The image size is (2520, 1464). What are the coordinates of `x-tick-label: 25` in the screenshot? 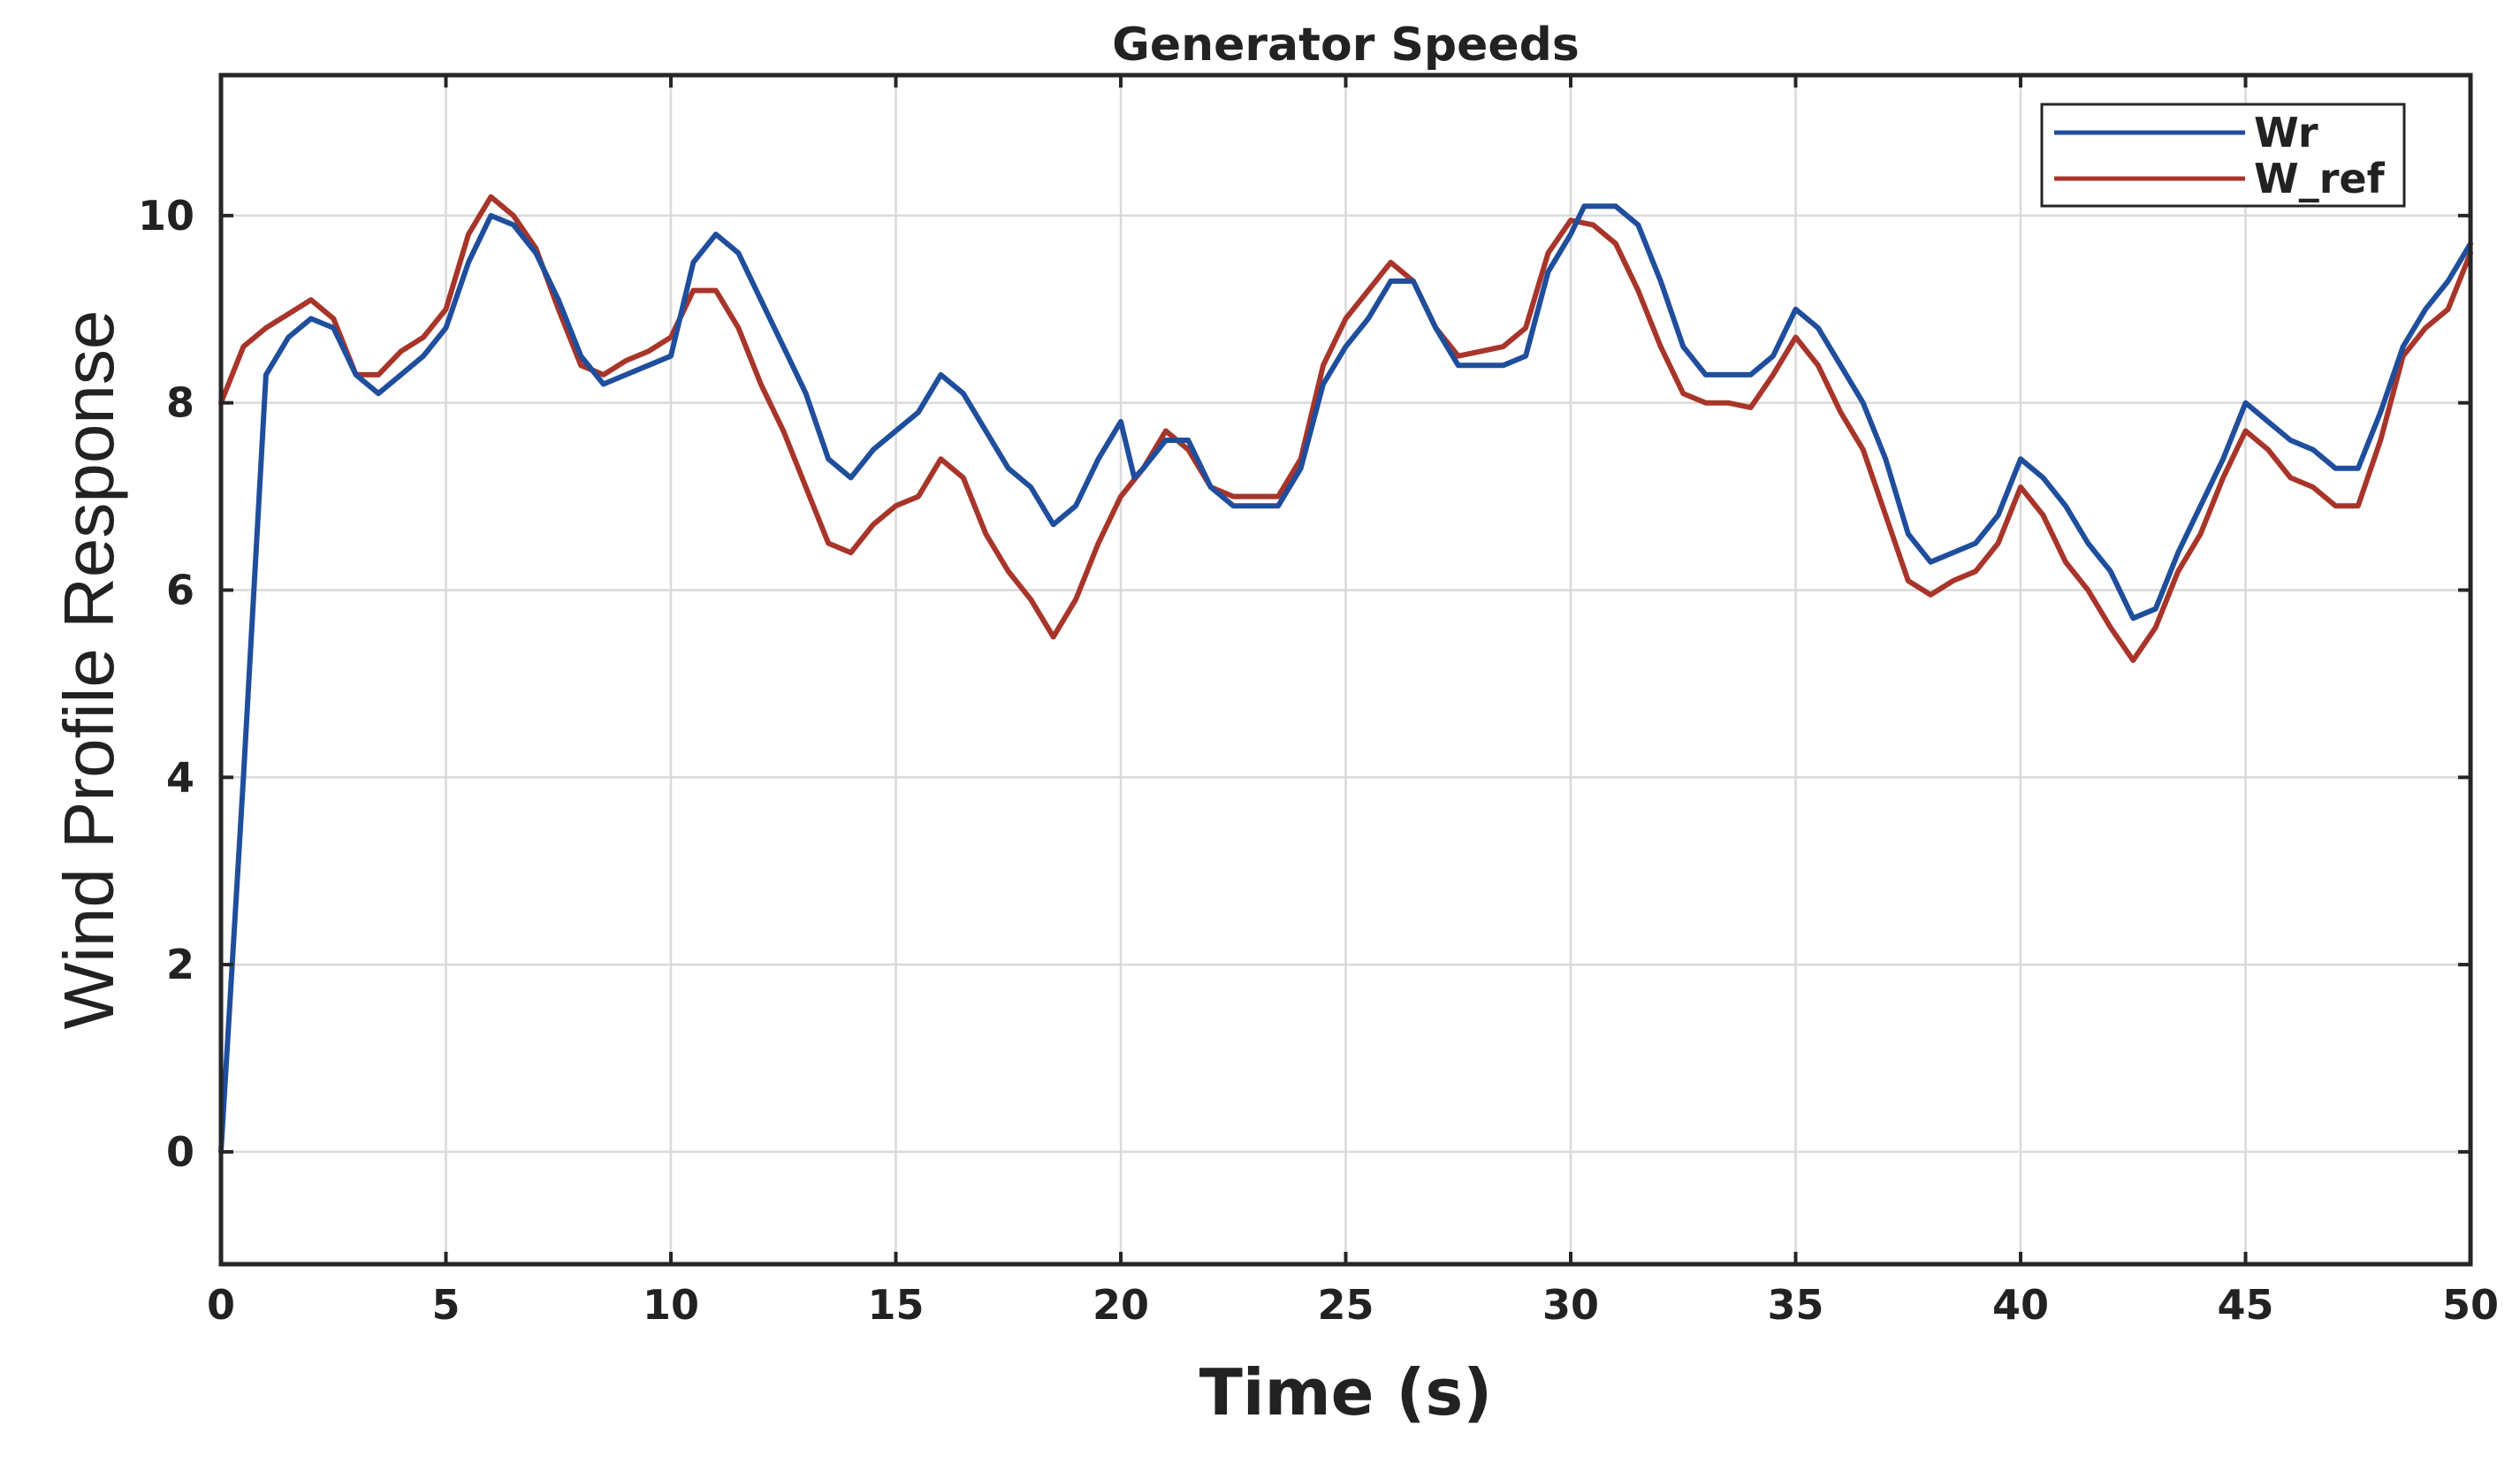 It's located at (1345, 1305).